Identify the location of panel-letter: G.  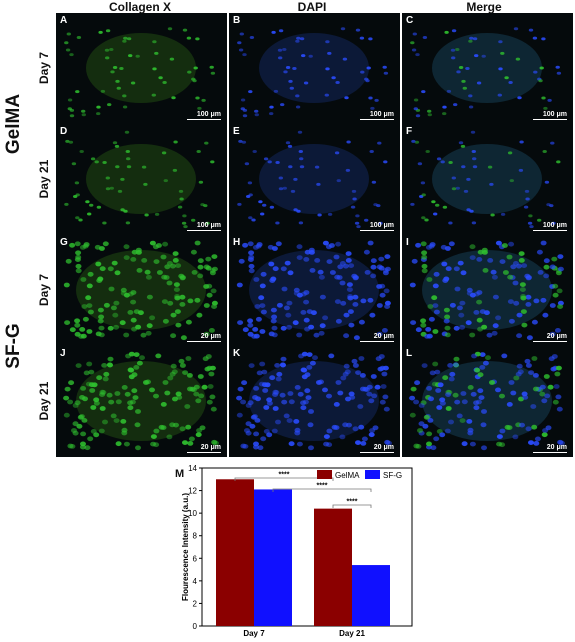
(64, 242).